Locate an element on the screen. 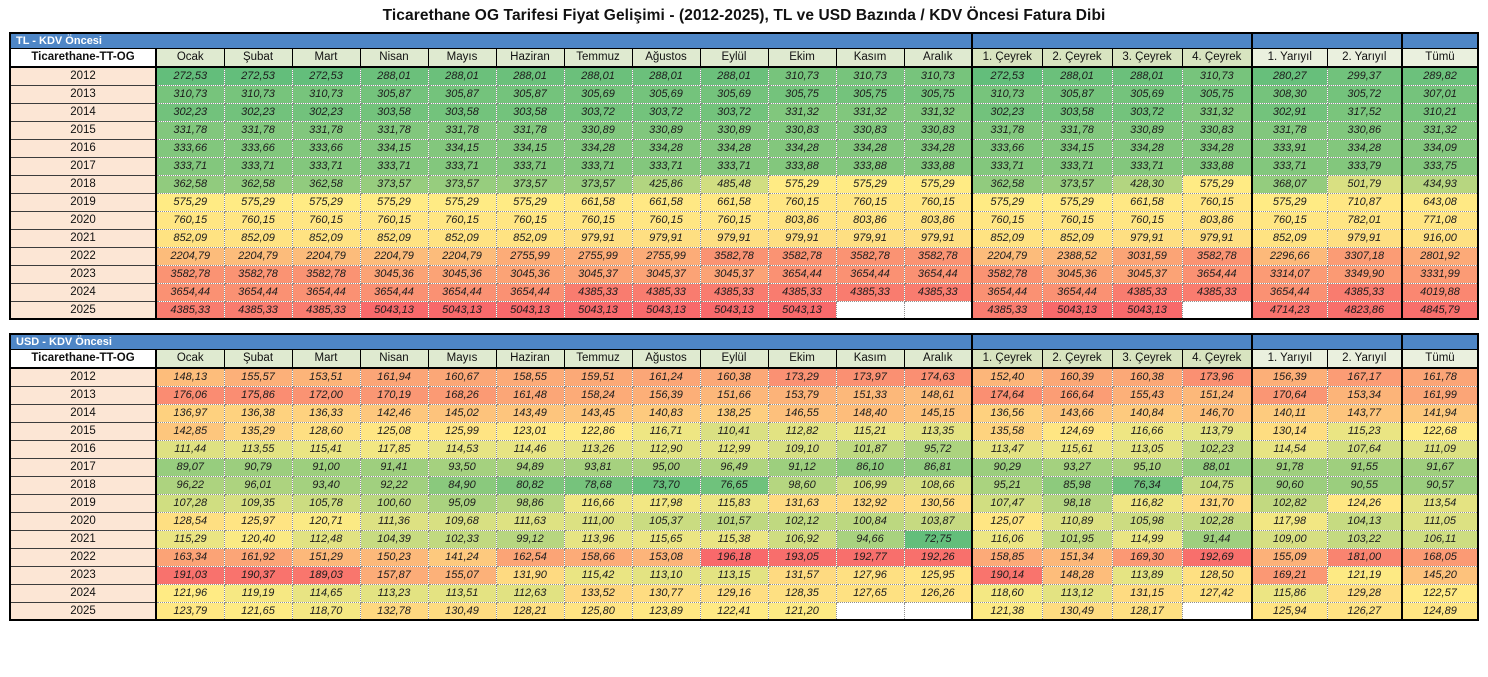  year-cell: 2021 is located at coordinates (83, 539).